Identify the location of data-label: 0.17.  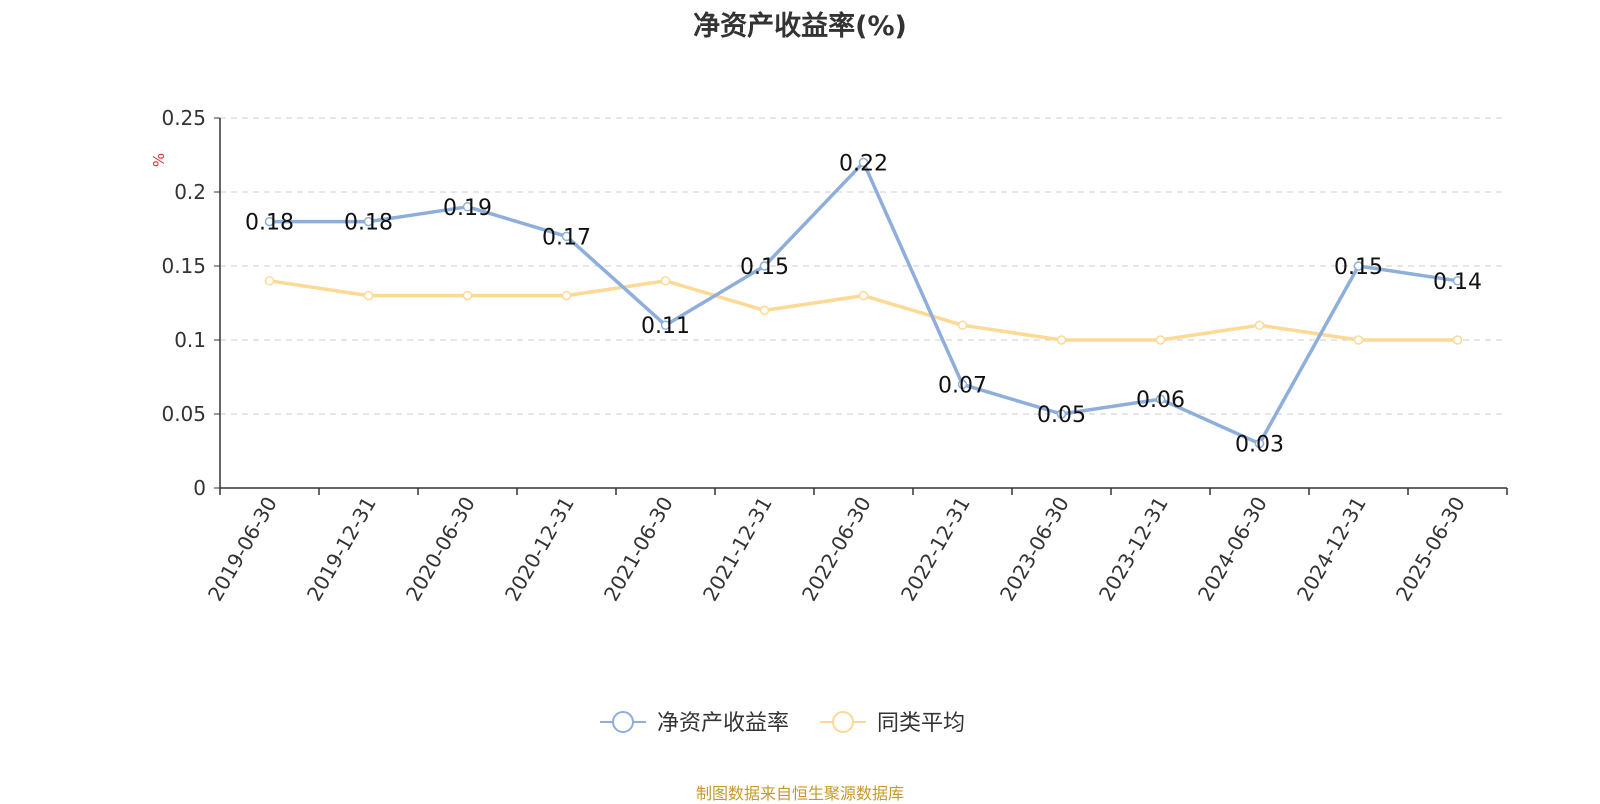
(566, 237).